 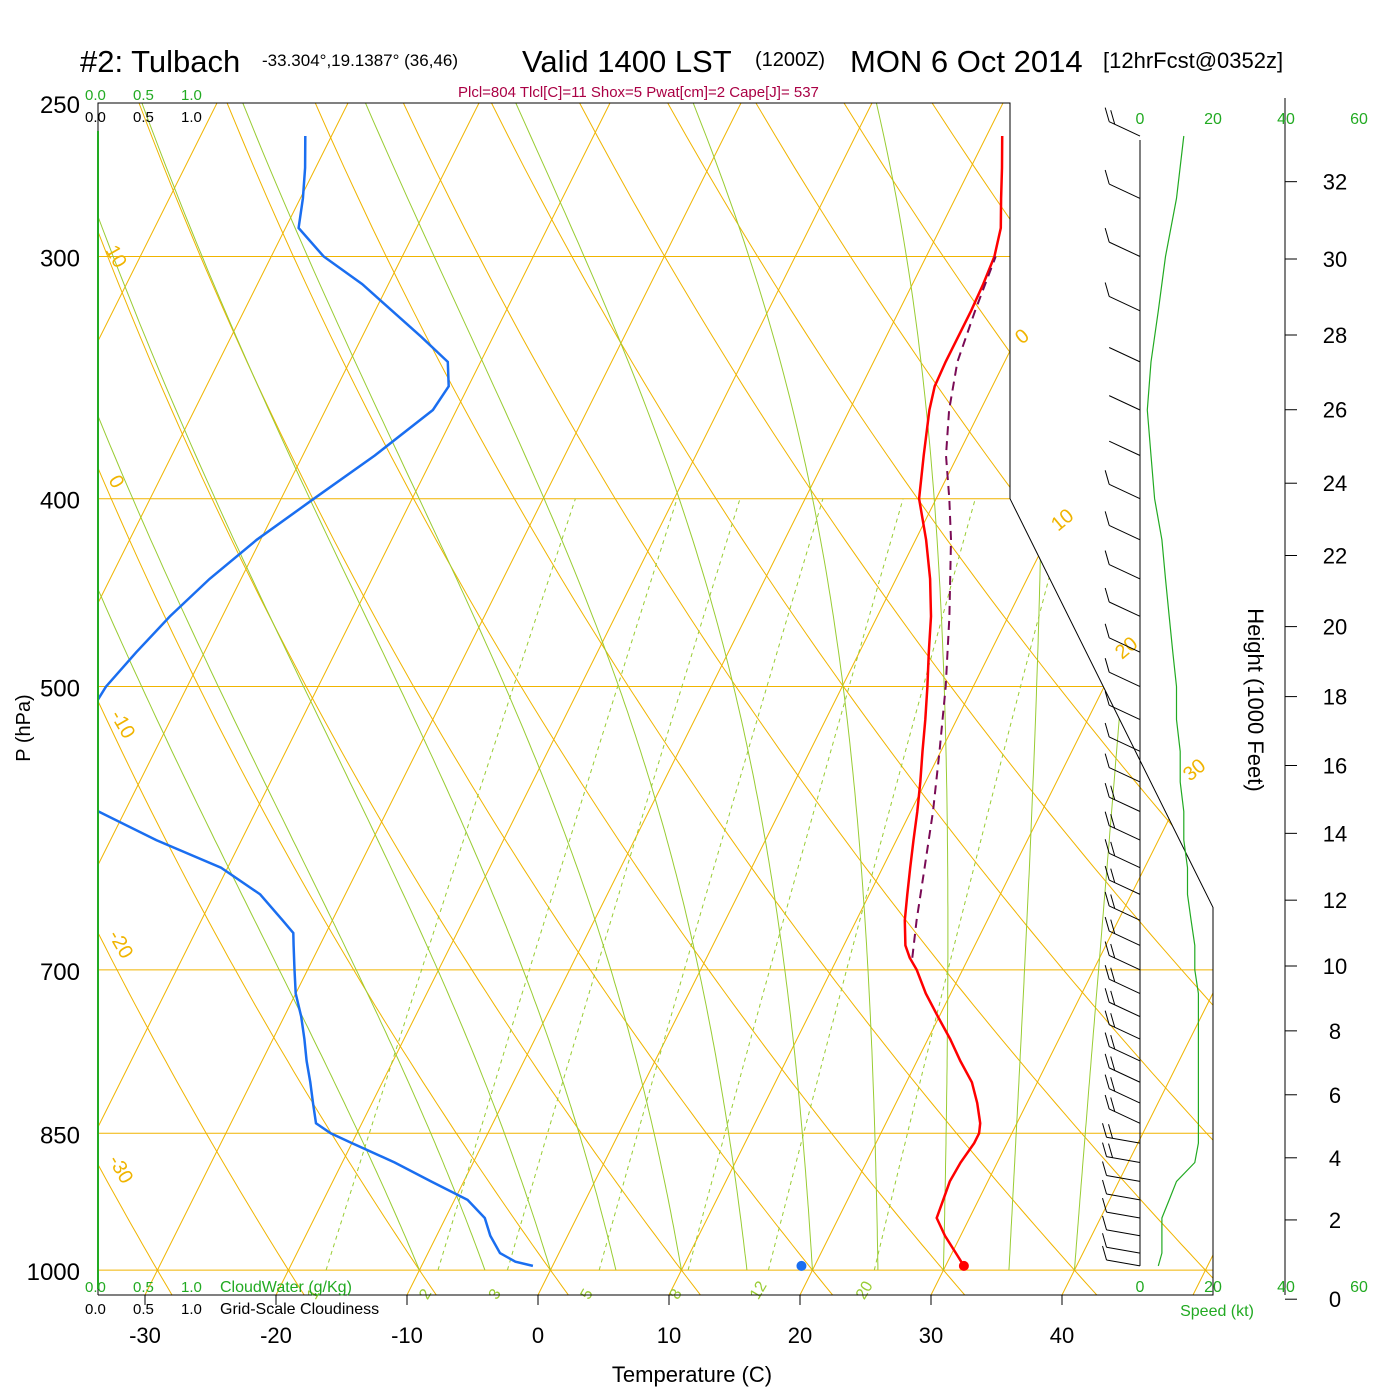 I want to click on height-tick-label: 32, so click(x=1335, y=182).